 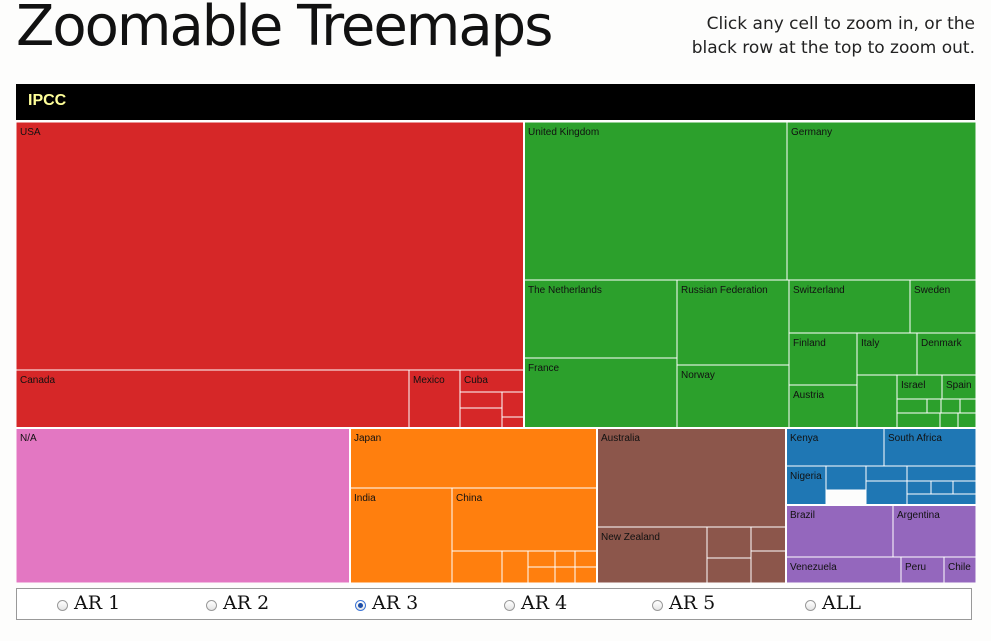 I want to click on radio-ar2: AR 2, so click(x=237, y=603).